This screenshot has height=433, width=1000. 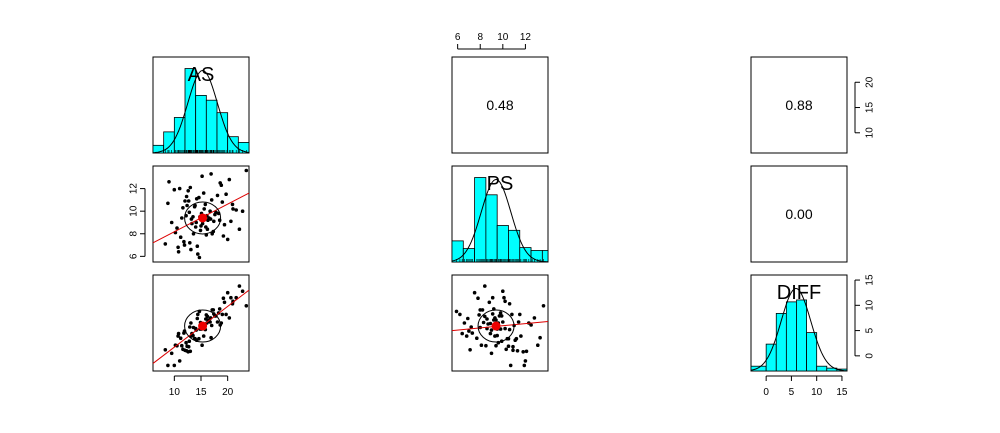 What do you see at coordinates (500, 184) in the screenshot?
I see `variable-label-ps: PS` at bounding box center [500, 184].